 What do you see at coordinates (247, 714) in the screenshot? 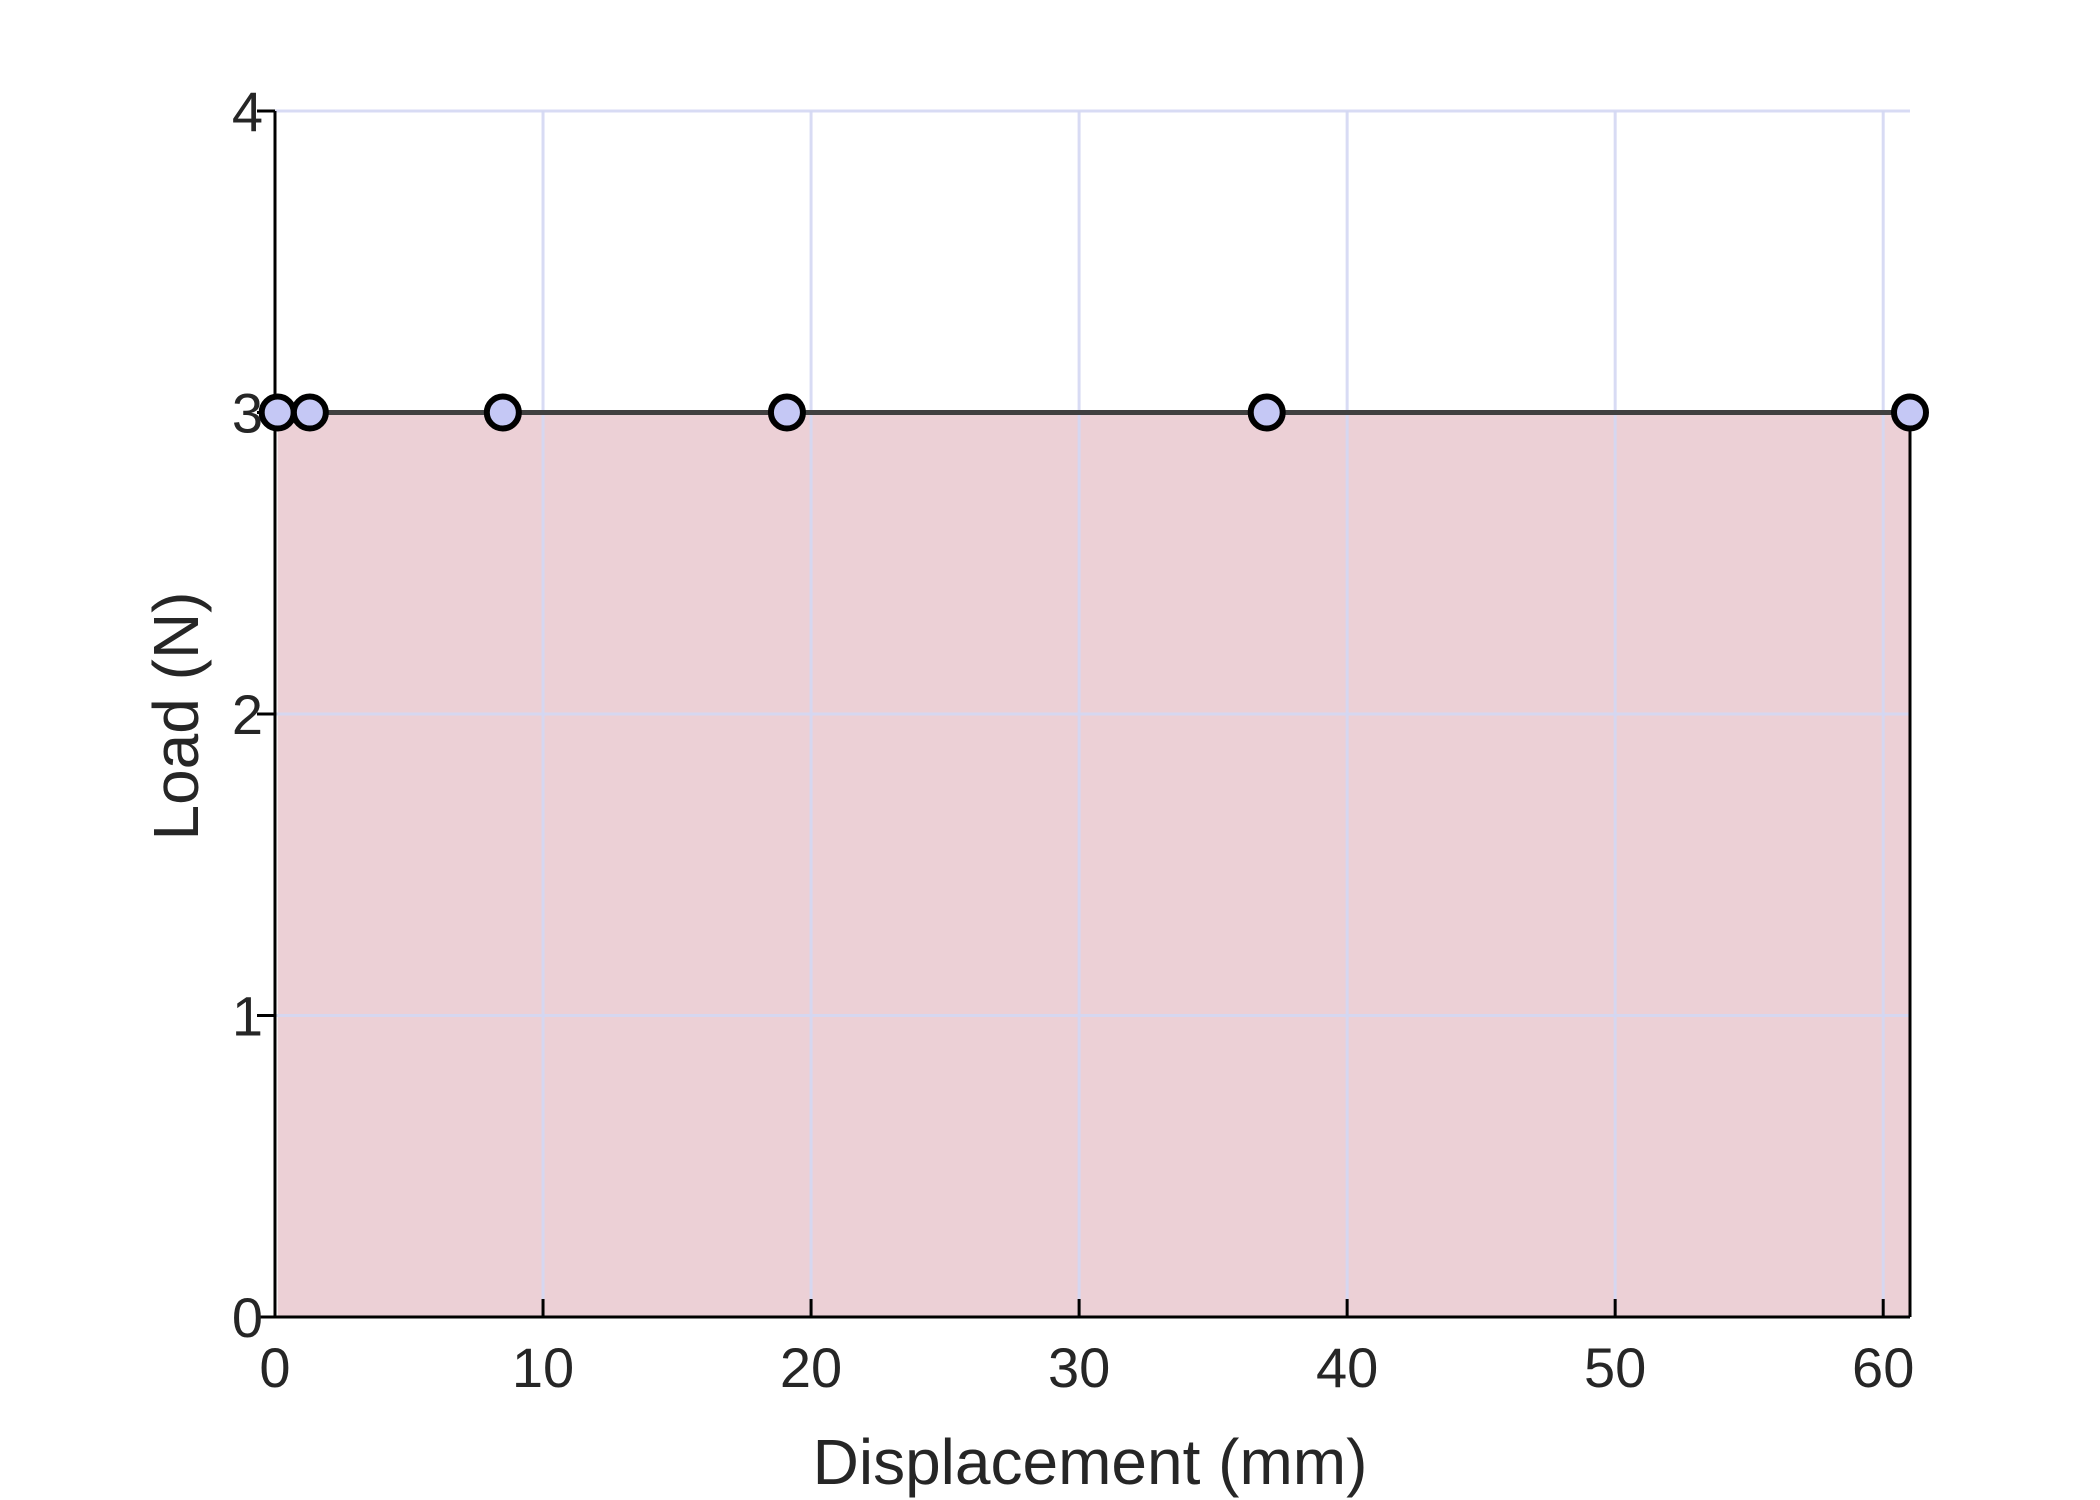
I see `y-tick-label: 2` at bounding box center [247, 714].